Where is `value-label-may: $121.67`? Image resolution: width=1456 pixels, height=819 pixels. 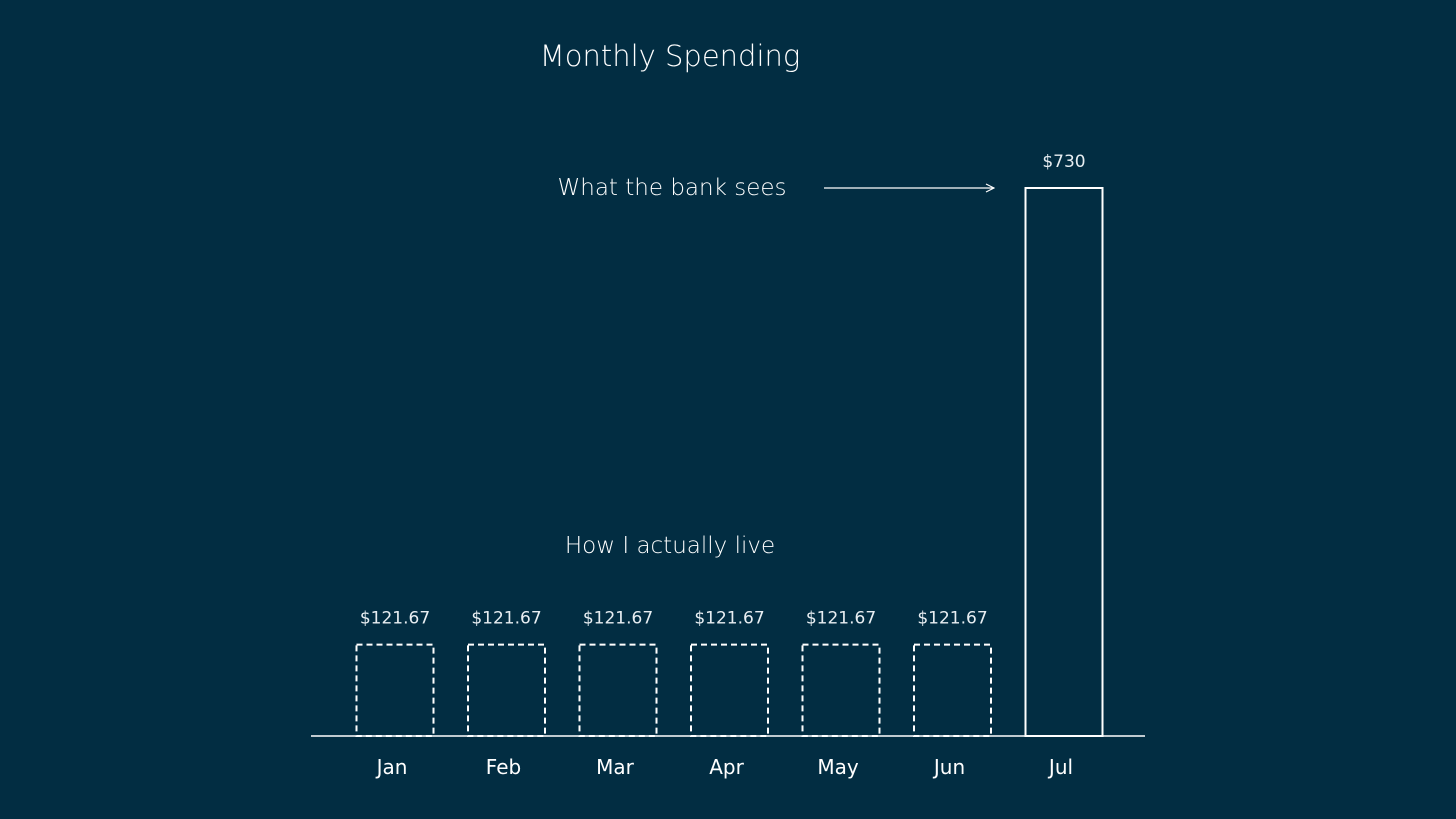
value-label-may: $121.67 is located at coordinates (841, 619).